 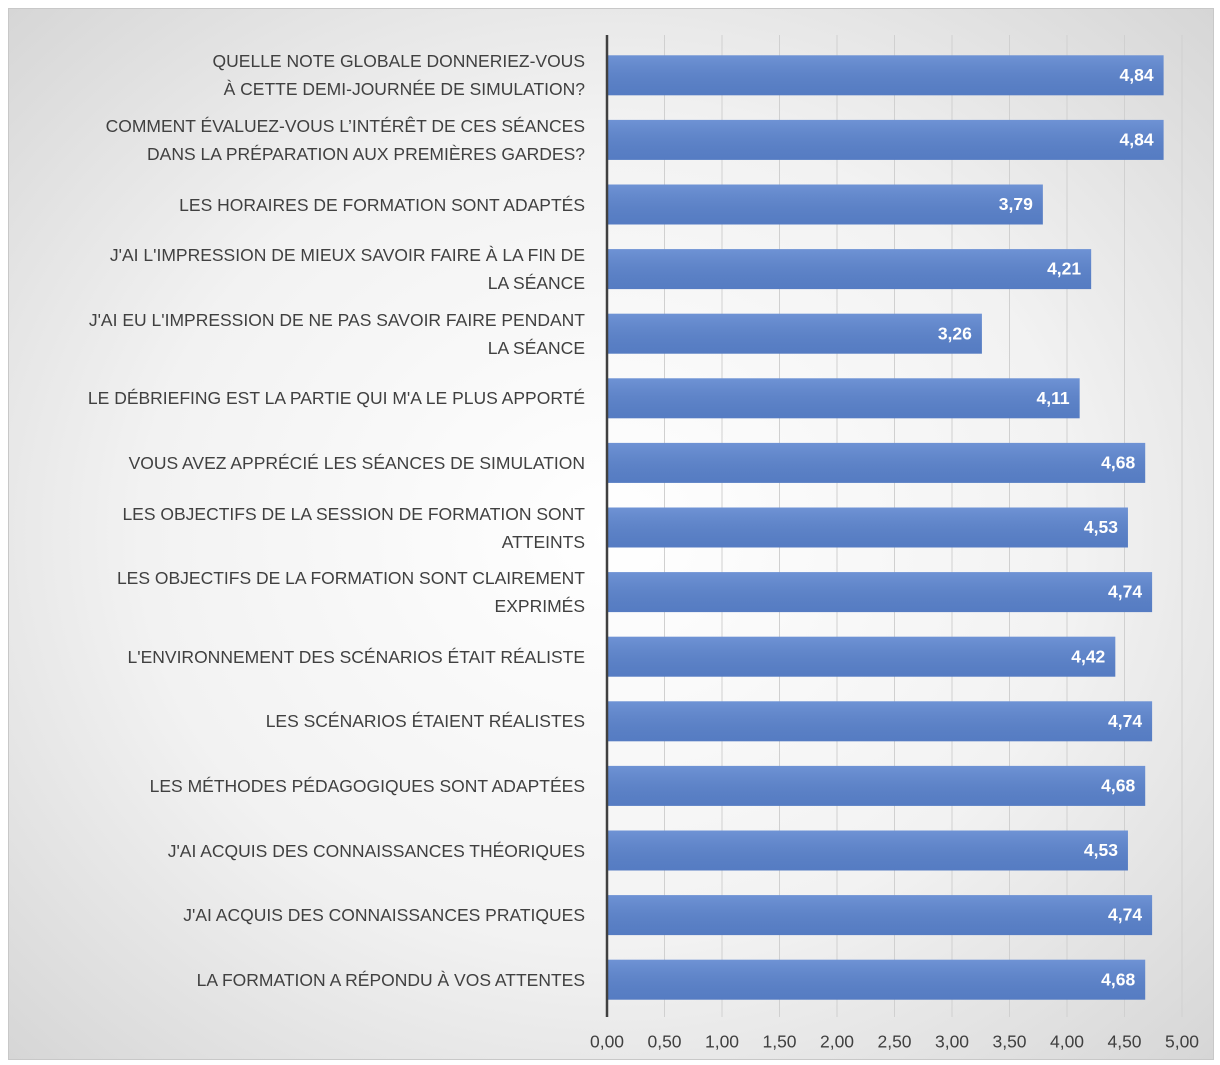 What do you see at coordinates (722, 1042) in the screenshot?
I see `x-tick-label: 1,00` at bounding box center [722, 1042].